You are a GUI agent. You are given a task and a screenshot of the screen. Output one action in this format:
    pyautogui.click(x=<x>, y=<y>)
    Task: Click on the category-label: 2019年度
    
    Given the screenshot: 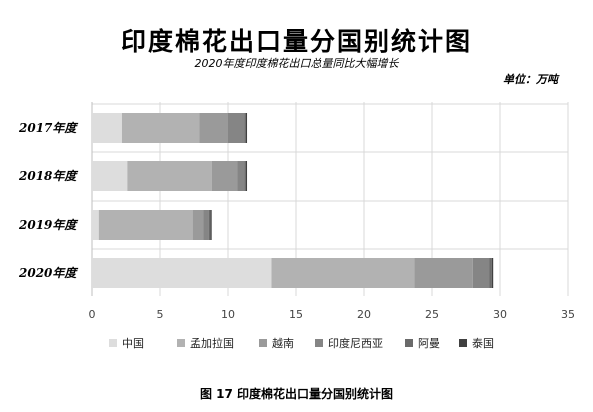 What is the action you would take?
    pyautogui.click(x=48, y=225)
    